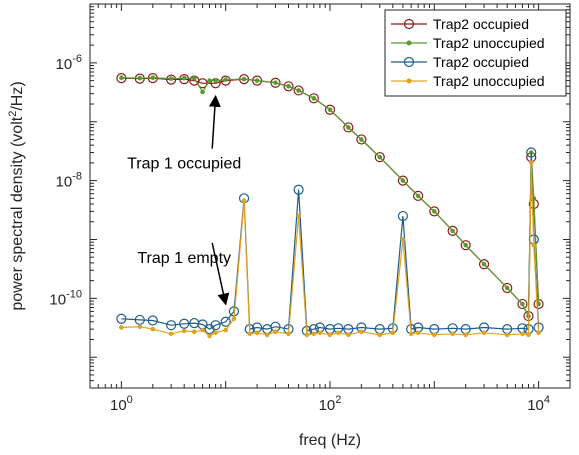 The image size is (579, 455). I want to click on y-tick-label: 10-6, so click(69, 63).